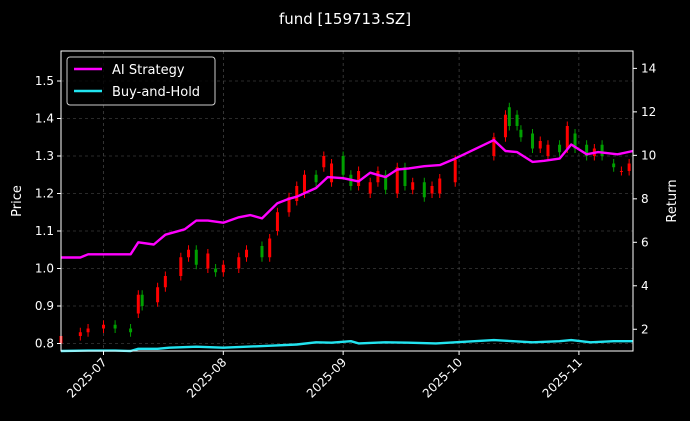 This screenshot has height=421, width=690. I want to click on y-right-tick-label: 4, so click(645, 286).